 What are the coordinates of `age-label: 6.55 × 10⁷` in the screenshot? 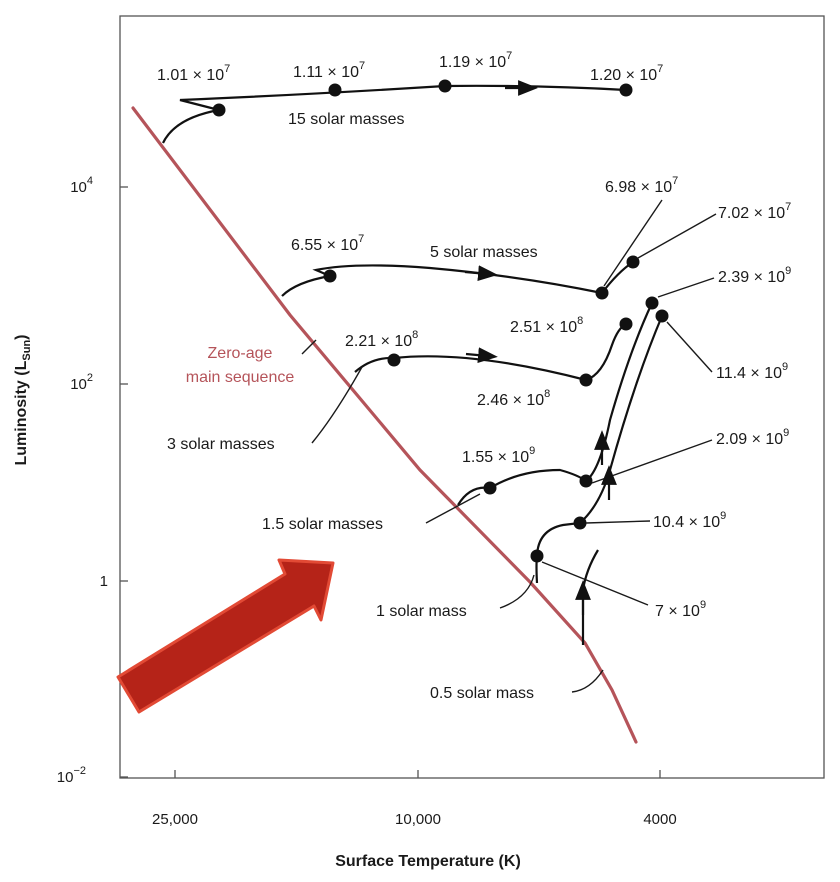 It's located at (327, 243).